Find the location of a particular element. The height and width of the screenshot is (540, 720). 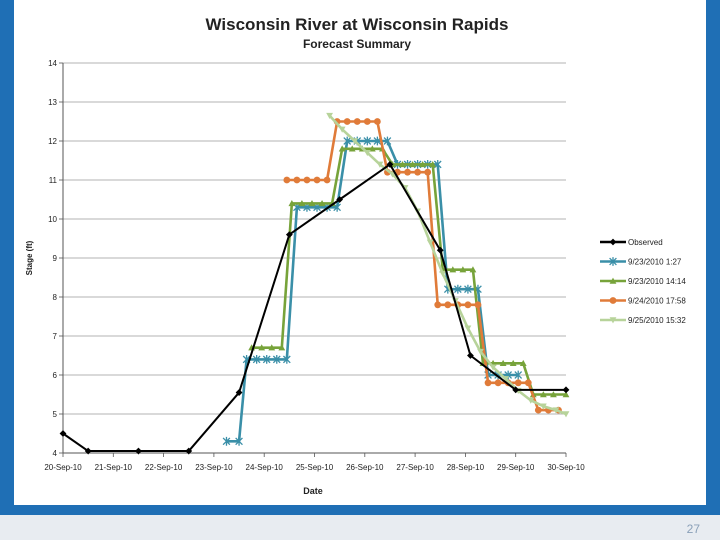

x-tick-label: 23-Sep-10 is located at coordinates (214, 467).